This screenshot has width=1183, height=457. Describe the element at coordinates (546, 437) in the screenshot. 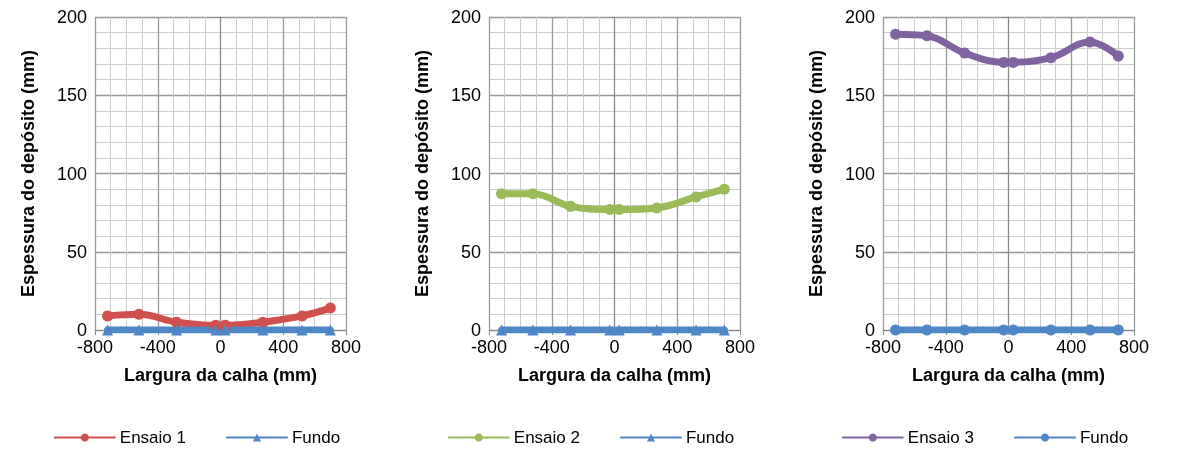

I see `legend-label: Ensaio 2` at that location.